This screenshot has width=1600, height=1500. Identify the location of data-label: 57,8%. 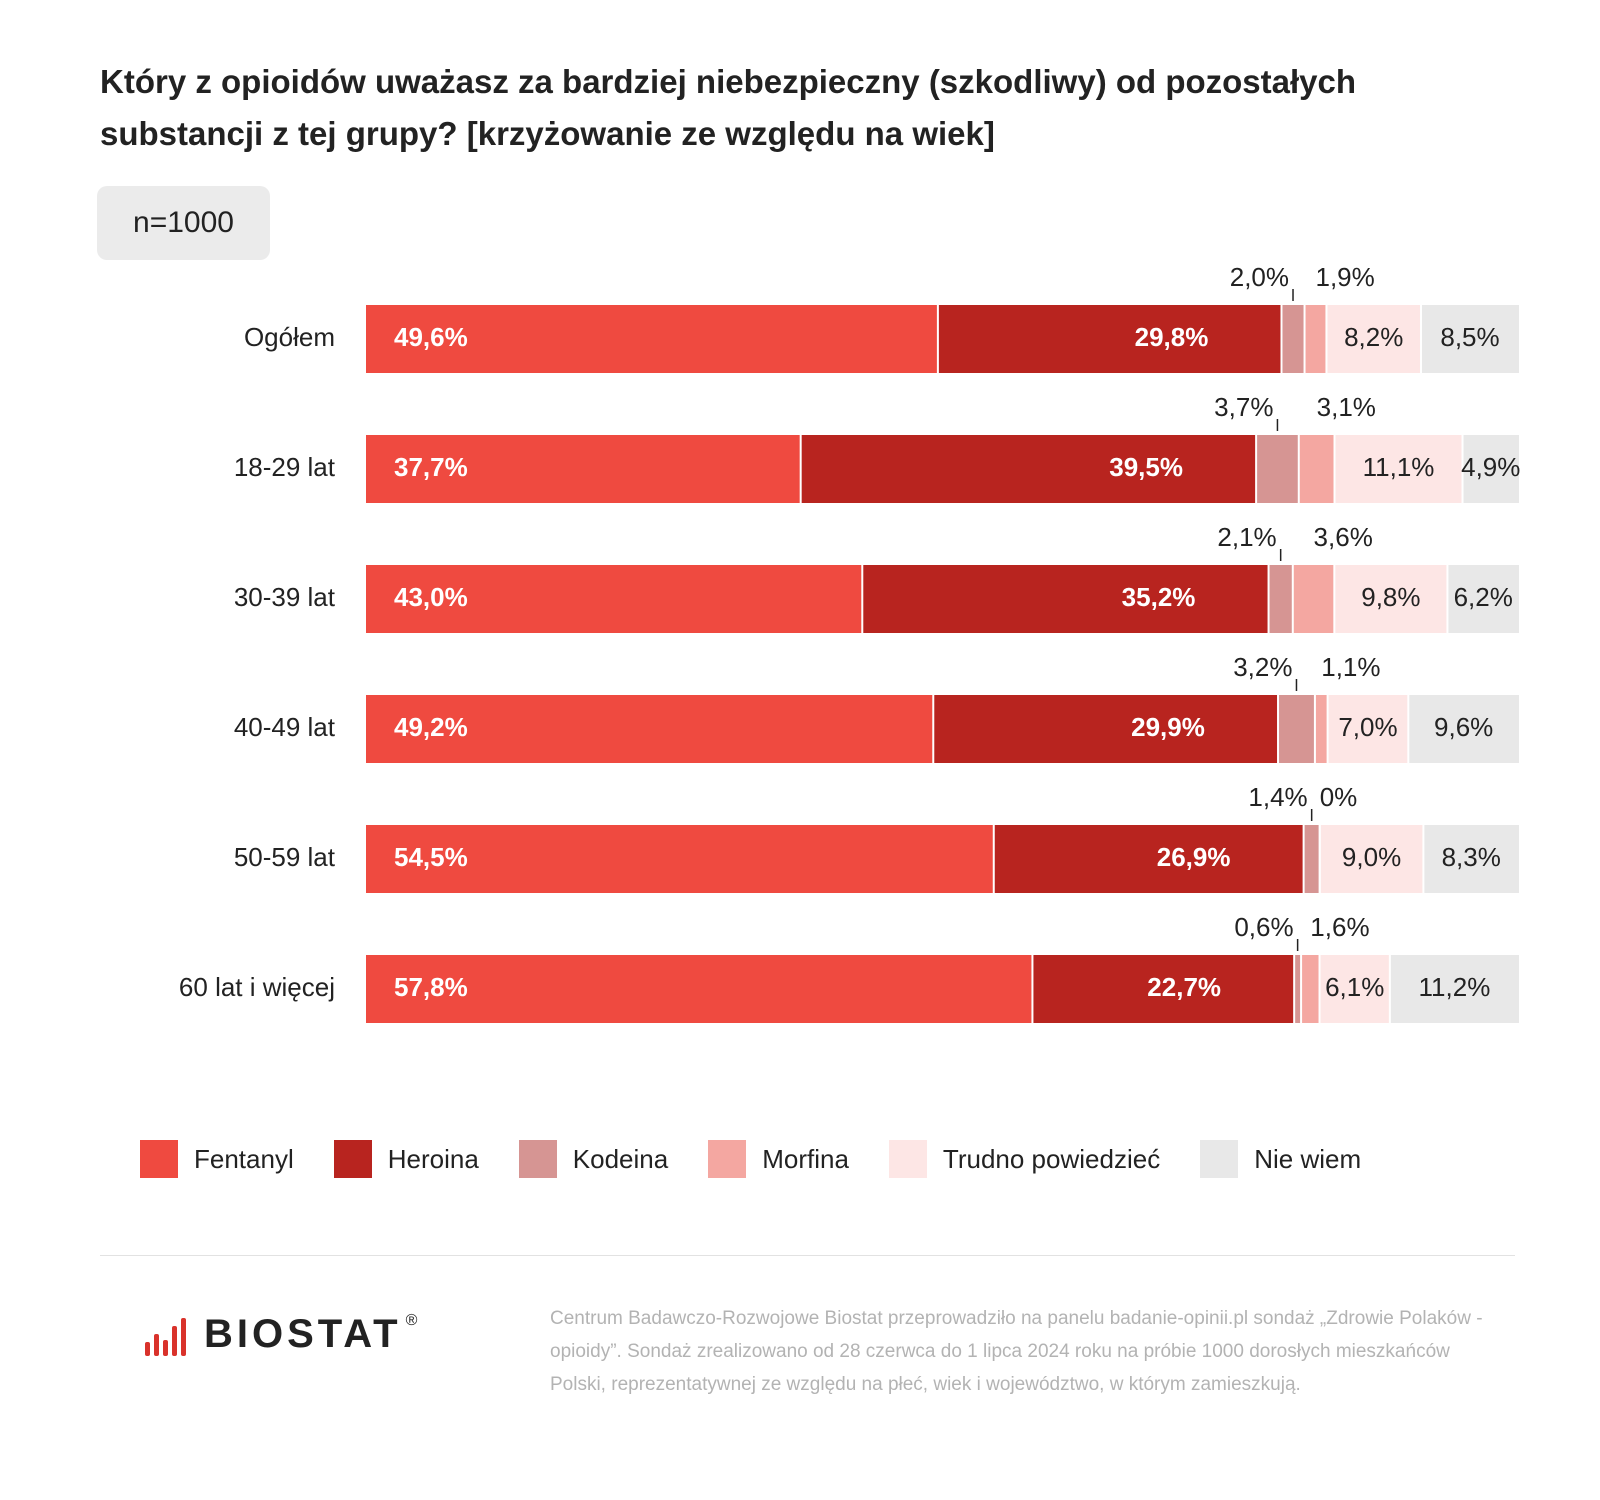
(431, 987).